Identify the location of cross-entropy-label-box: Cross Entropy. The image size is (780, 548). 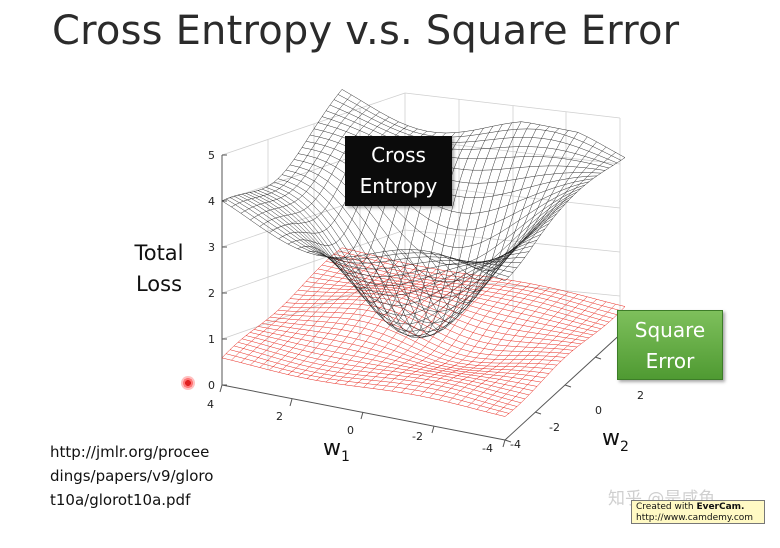
(398, 171).